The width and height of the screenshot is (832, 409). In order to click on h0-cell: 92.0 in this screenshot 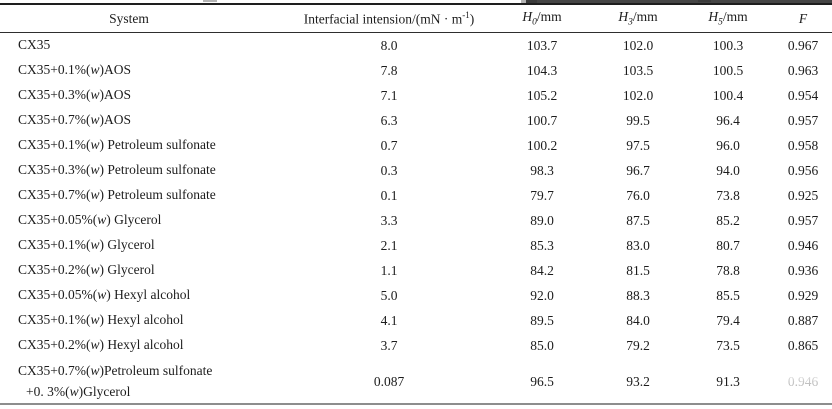, I will do `click(542, 295)`.